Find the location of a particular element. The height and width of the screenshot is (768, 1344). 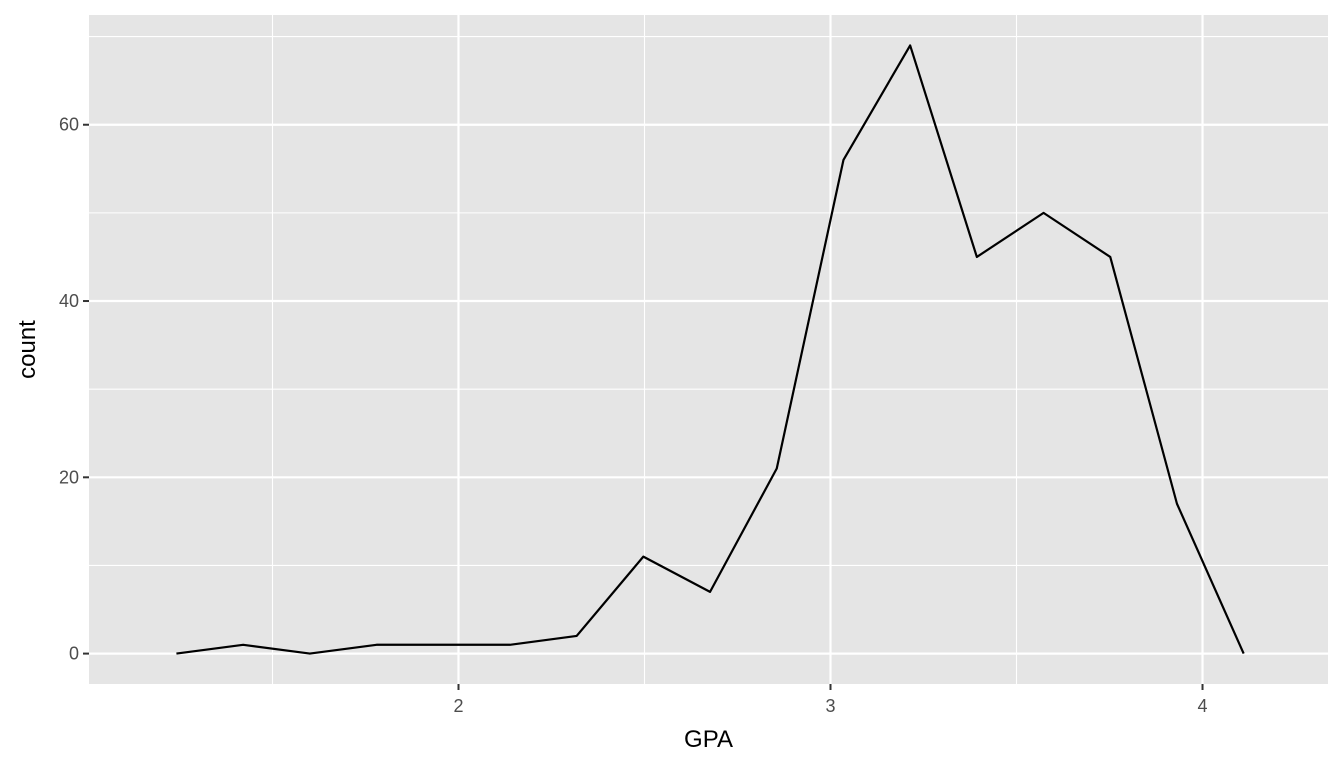

y-axis-title: count is located at coordinates (27, 349).